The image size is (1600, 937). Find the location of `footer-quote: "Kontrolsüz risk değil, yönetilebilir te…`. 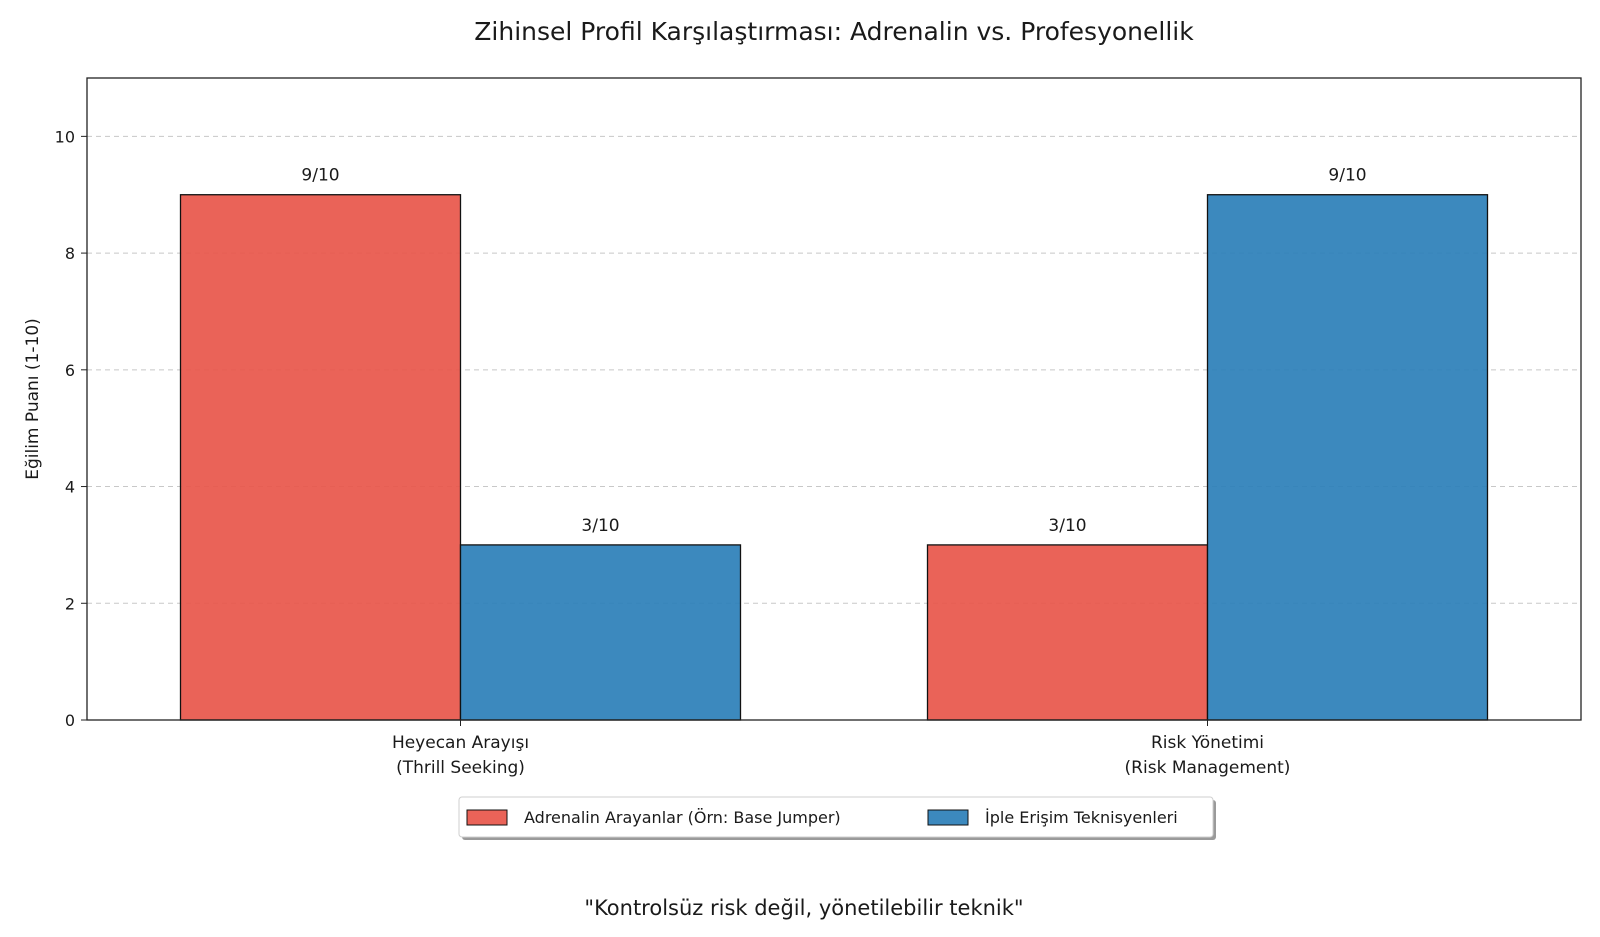

footer-quote: "Kontrolsüz risk değil, yönetilebilir te… is located at coordinates (803, 908).